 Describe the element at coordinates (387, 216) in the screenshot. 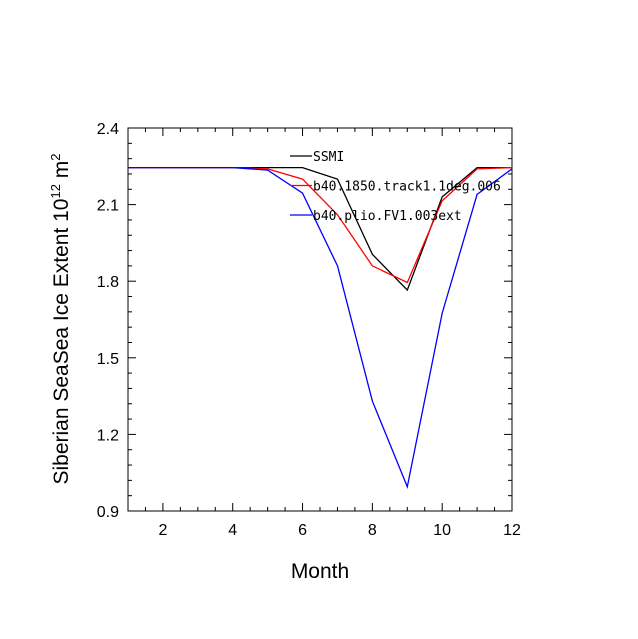

I see `legend-label: b40.plio.FV1.003ext` at that location.